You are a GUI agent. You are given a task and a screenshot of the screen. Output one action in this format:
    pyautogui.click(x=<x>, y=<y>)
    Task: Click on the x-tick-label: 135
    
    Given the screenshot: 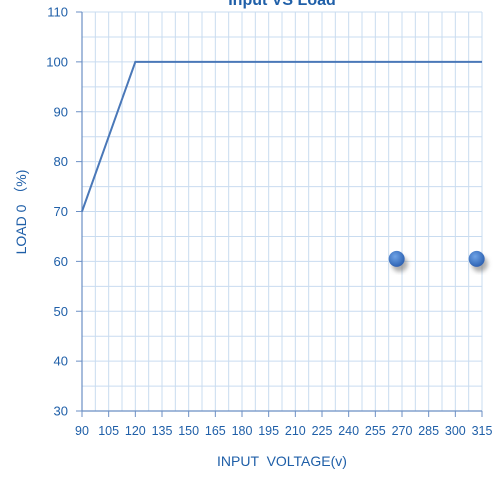 What is the action you would take?
    pyautogui.click(x=162, y=431)
    